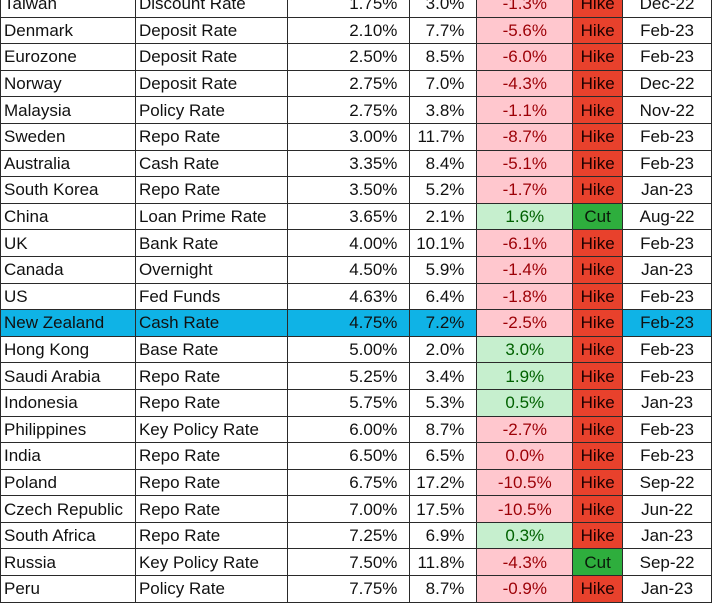 This screenshot has width=712, height=603. Describe the element at coordinates (211, 269) in the screenshot. I see `rate-name-cell: Overnight` at that location.